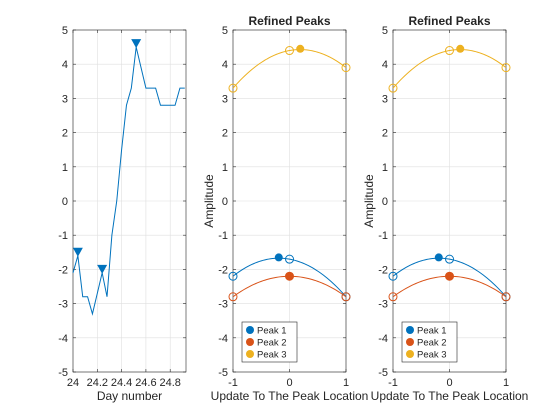 The image size is (560, 420). I want to click on series-line, so click(128, 181).